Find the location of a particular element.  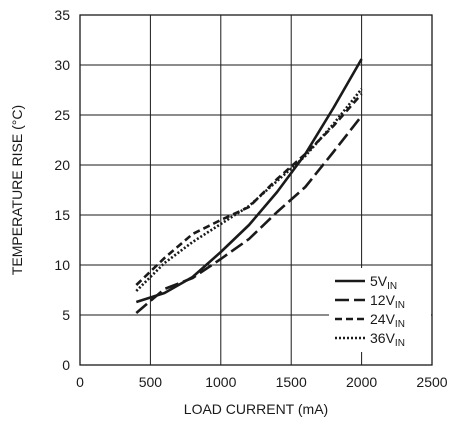

x-tick-label: 500 is located at coordinates (151, 382).